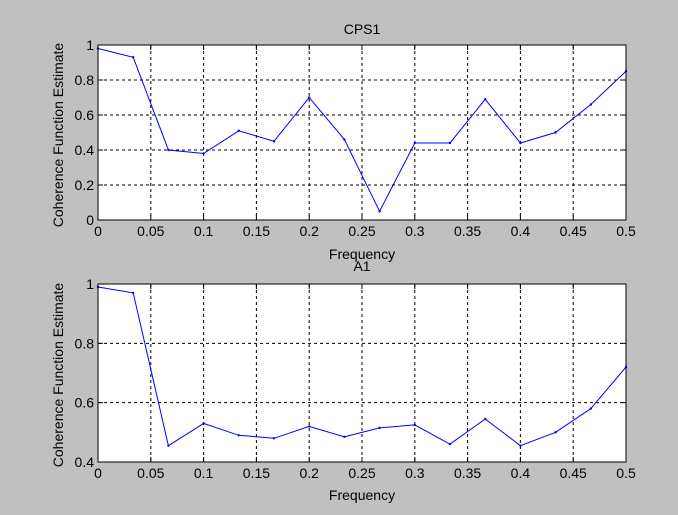  What do you see at coordinates (362, 254) in the screenshot?
I see `x-axis-label-cps1: Frequency` at bounding box center [362, 254].